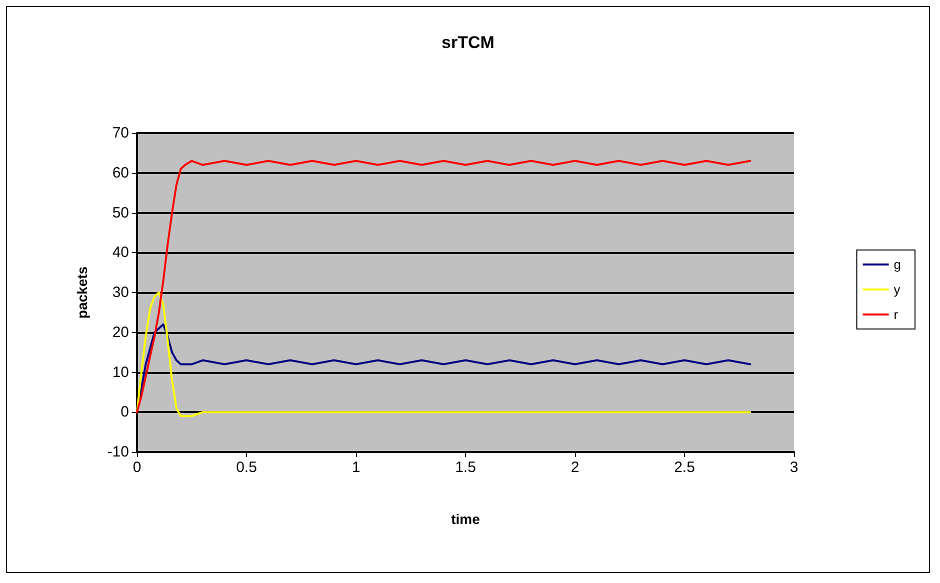  I want to click on legend-label: r, so click(896, 314).